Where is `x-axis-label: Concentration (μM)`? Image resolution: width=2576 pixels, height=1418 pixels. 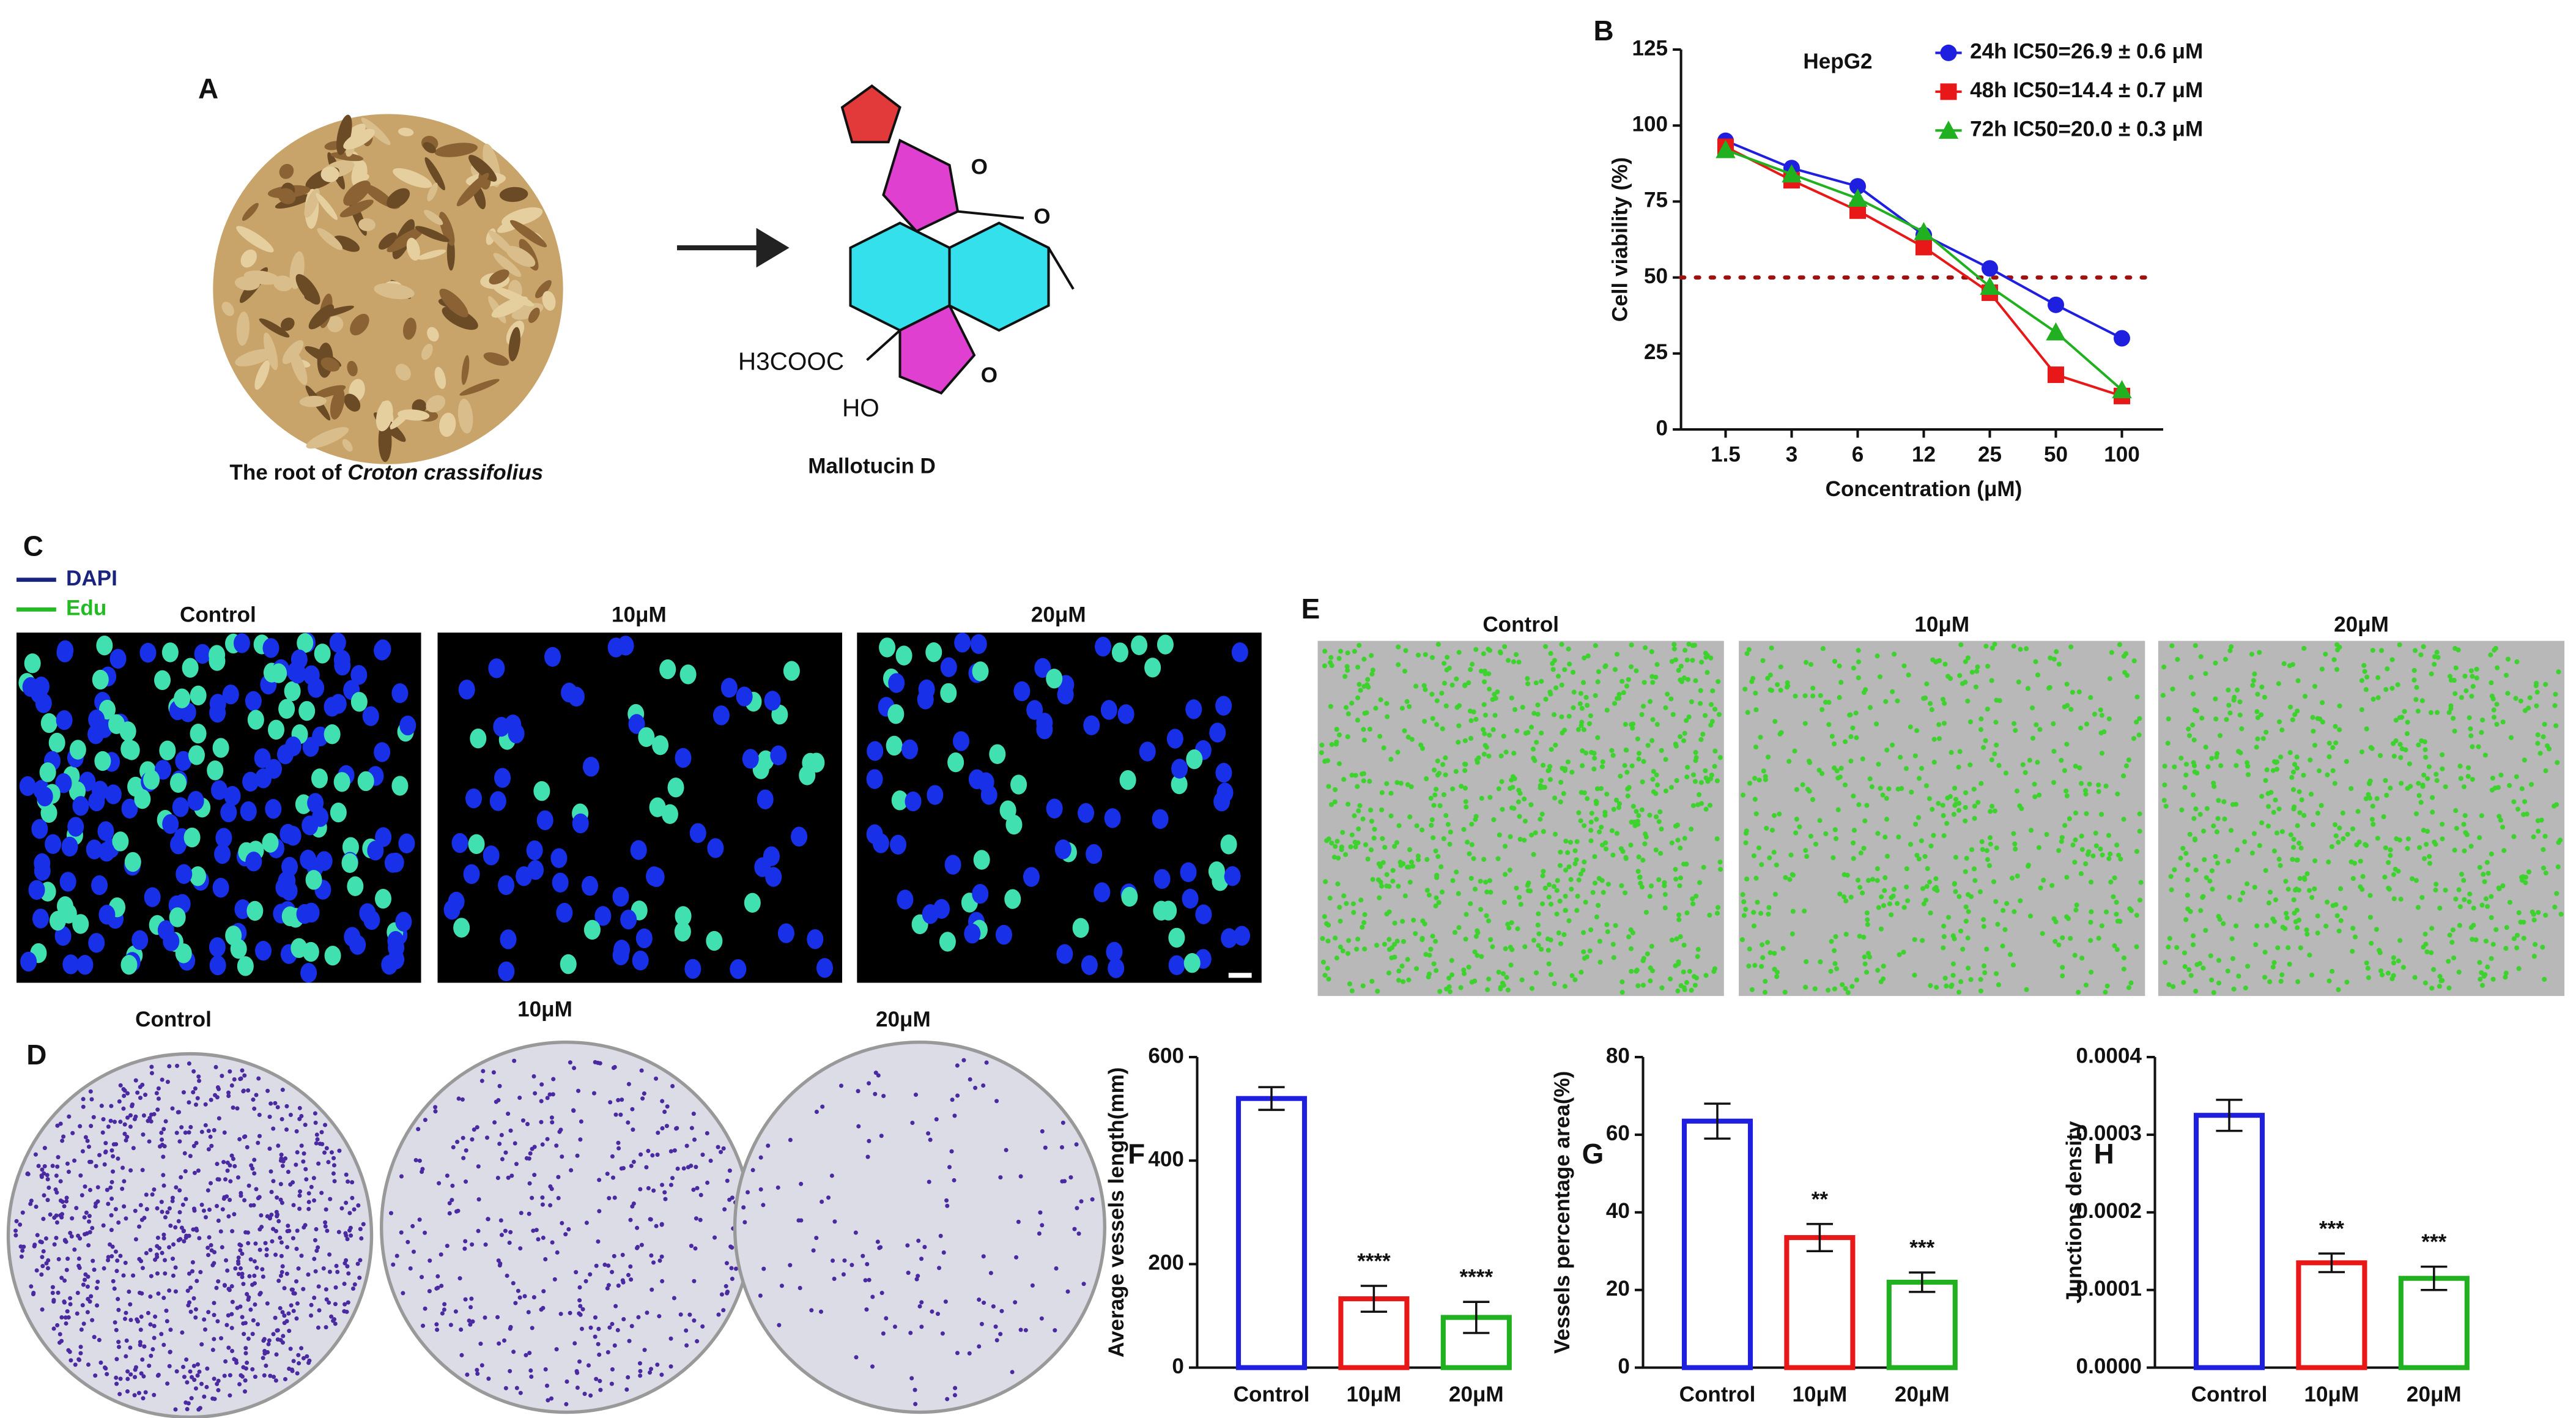
x-axis-label: Concentration (μM) is located at coordinates (1924, 489).